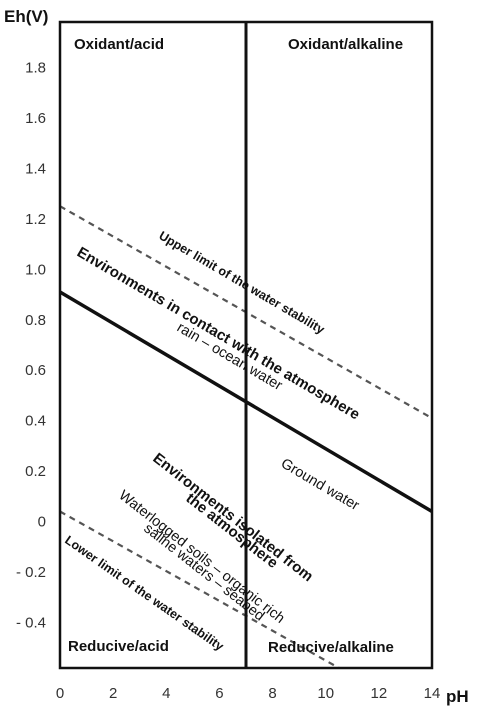  What do you see at coordinates (248, 693) in the screenshot?
I see `x-tick-labels: 0 2 4 6 8 10 12 14` at bounding box center [248, 693].